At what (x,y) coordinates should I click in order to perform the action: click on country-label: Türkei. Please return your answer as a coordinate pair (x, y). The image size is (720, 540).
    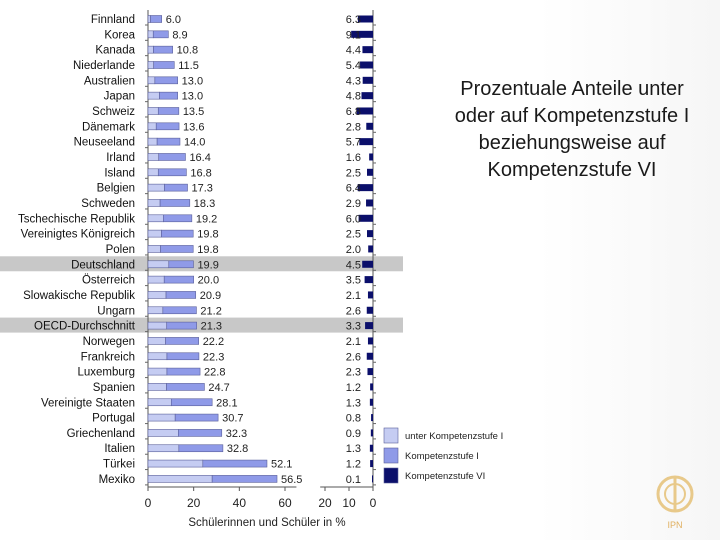
    Looking at the image, I should click on (119, 465).